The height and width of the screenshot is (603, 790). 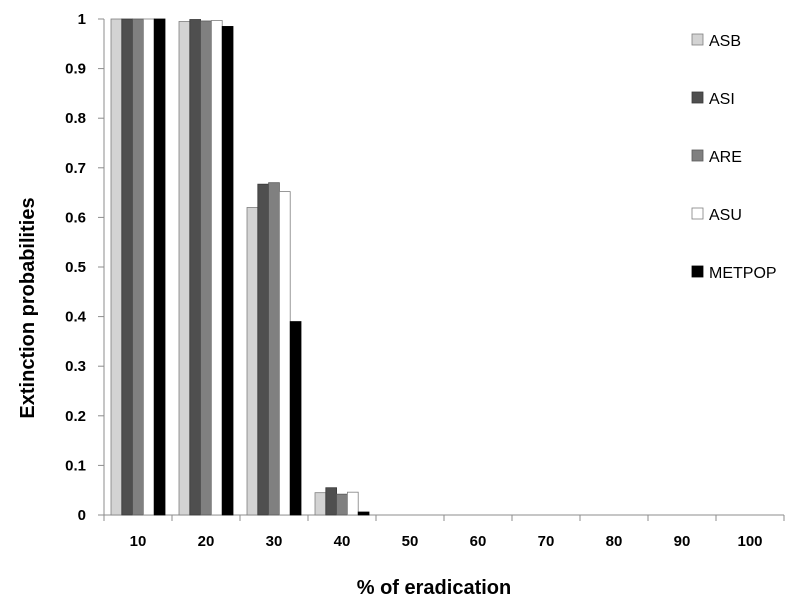 I want to click on x-tick-label: 90, so click(x=682, y=541).